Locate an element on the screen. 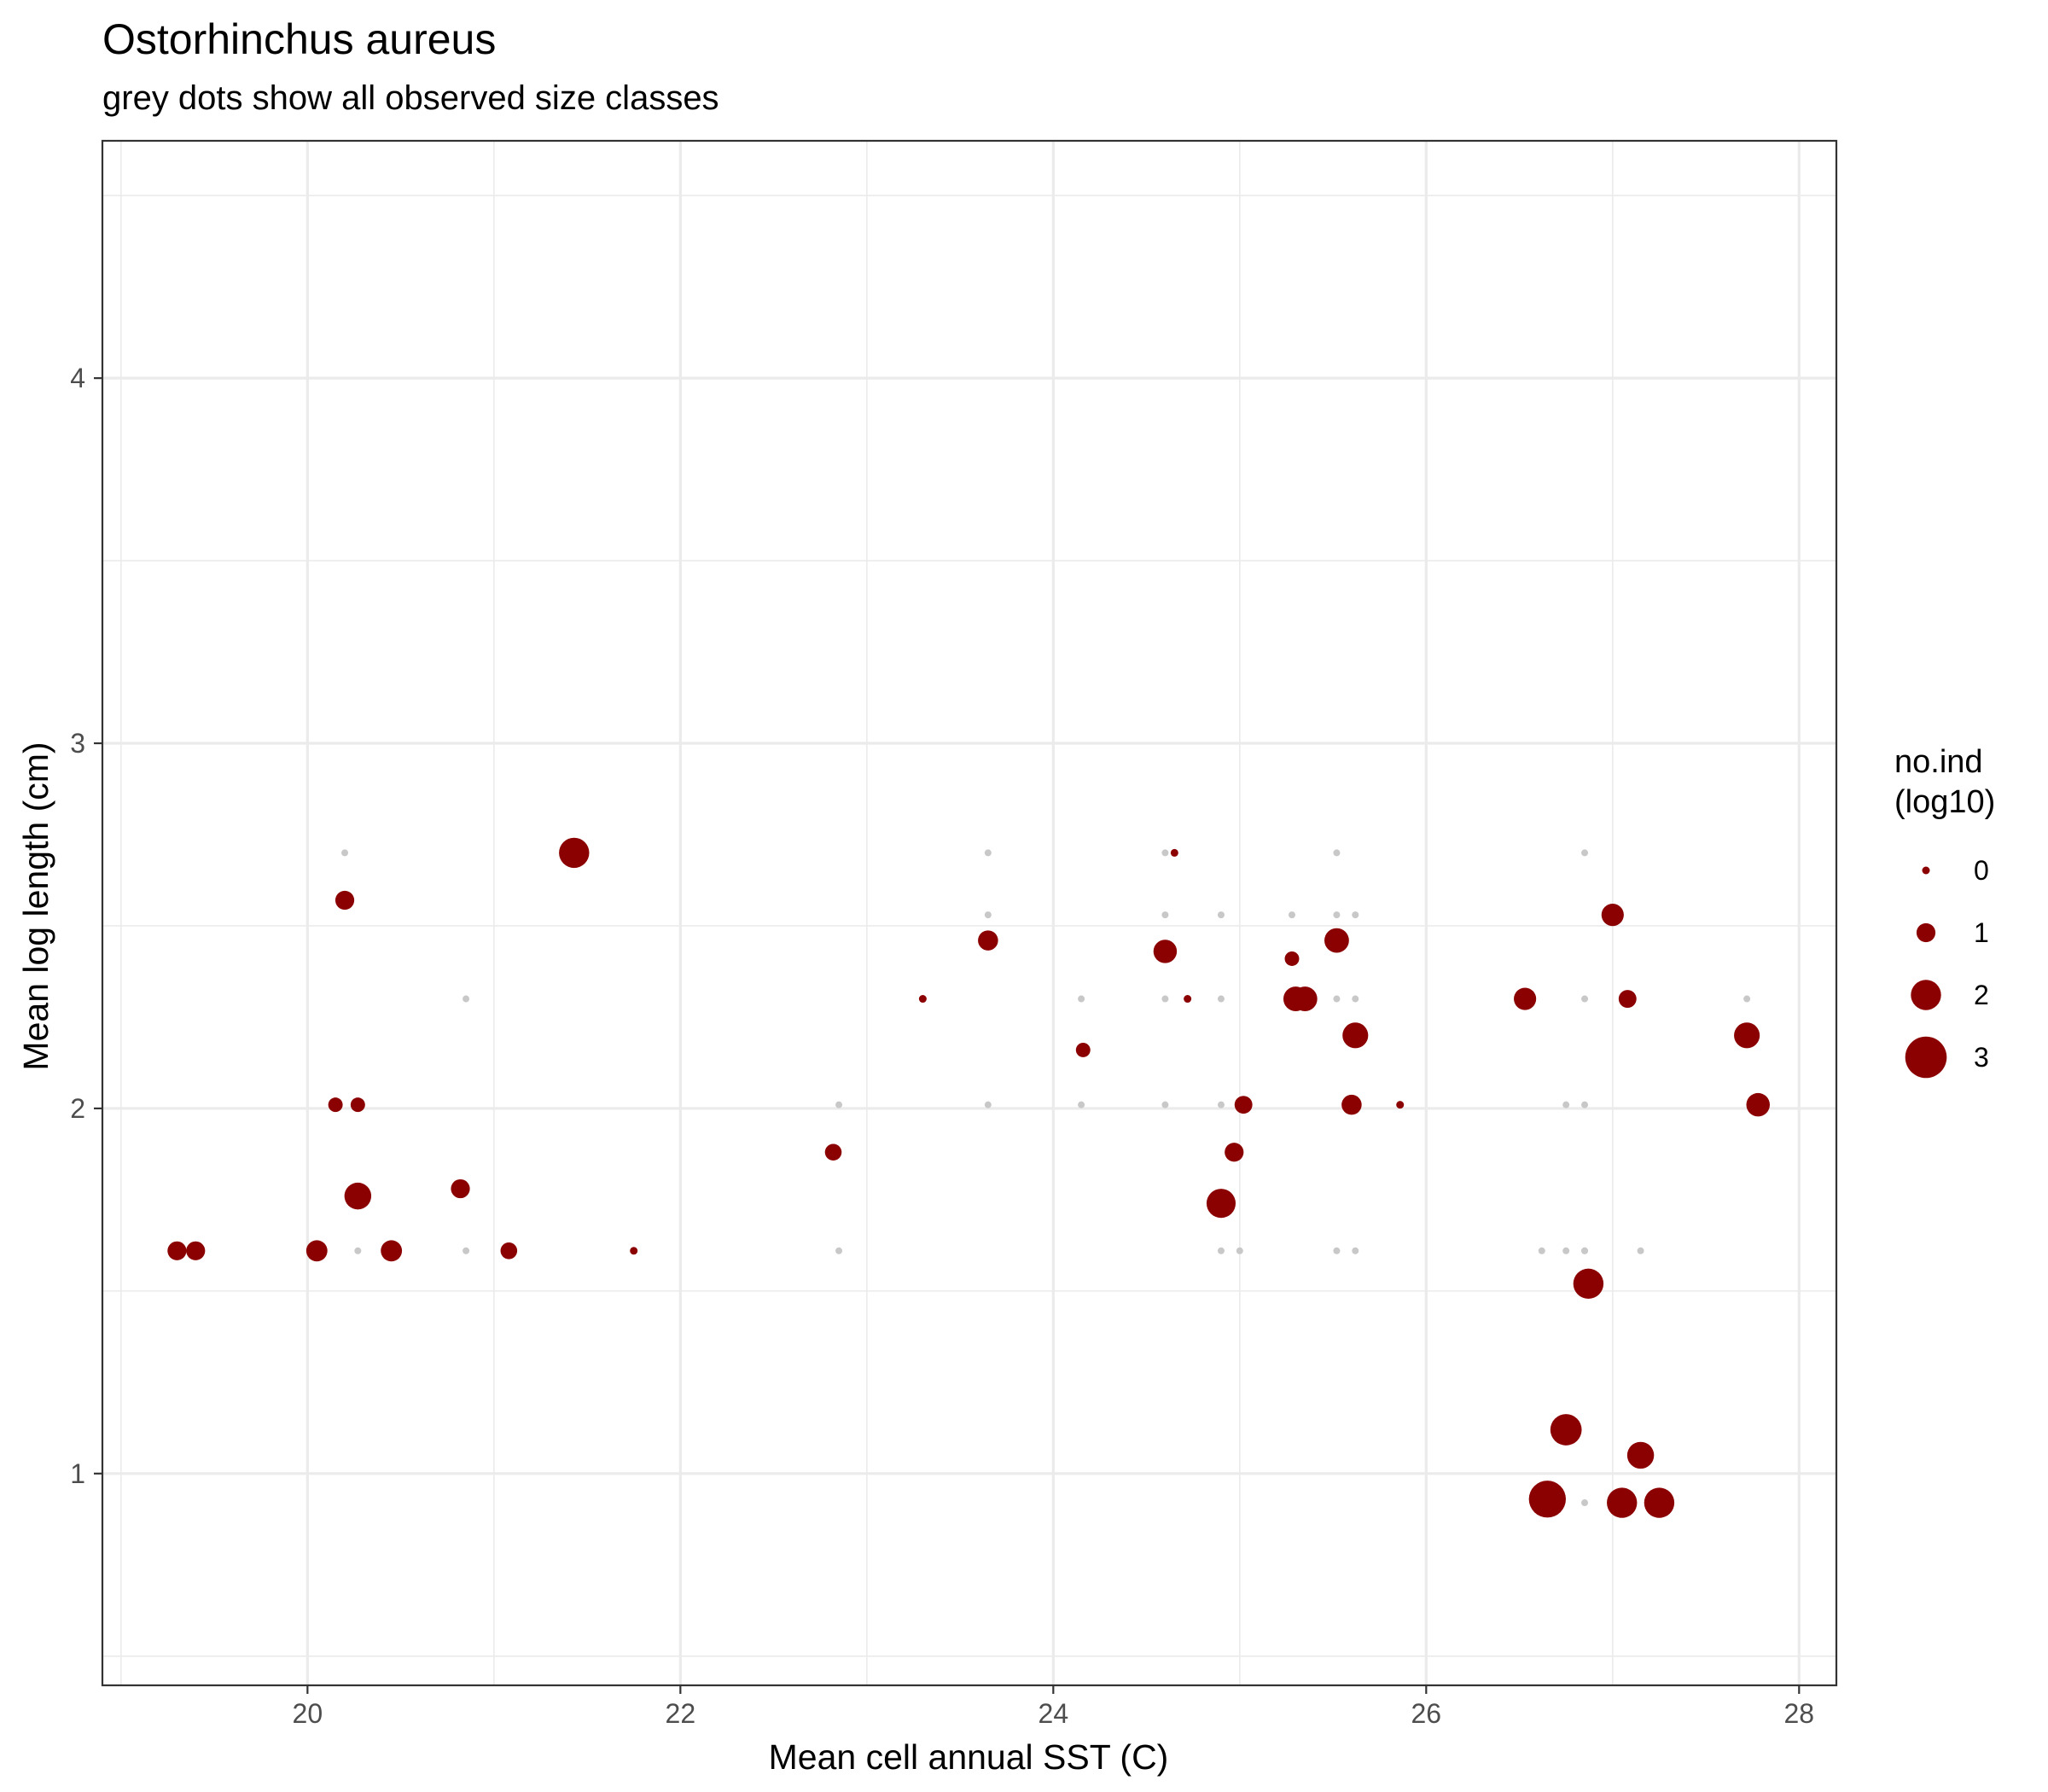 The image size is (2048, 1792). y-tick-label: 4 is located at coordinates (77, 378).